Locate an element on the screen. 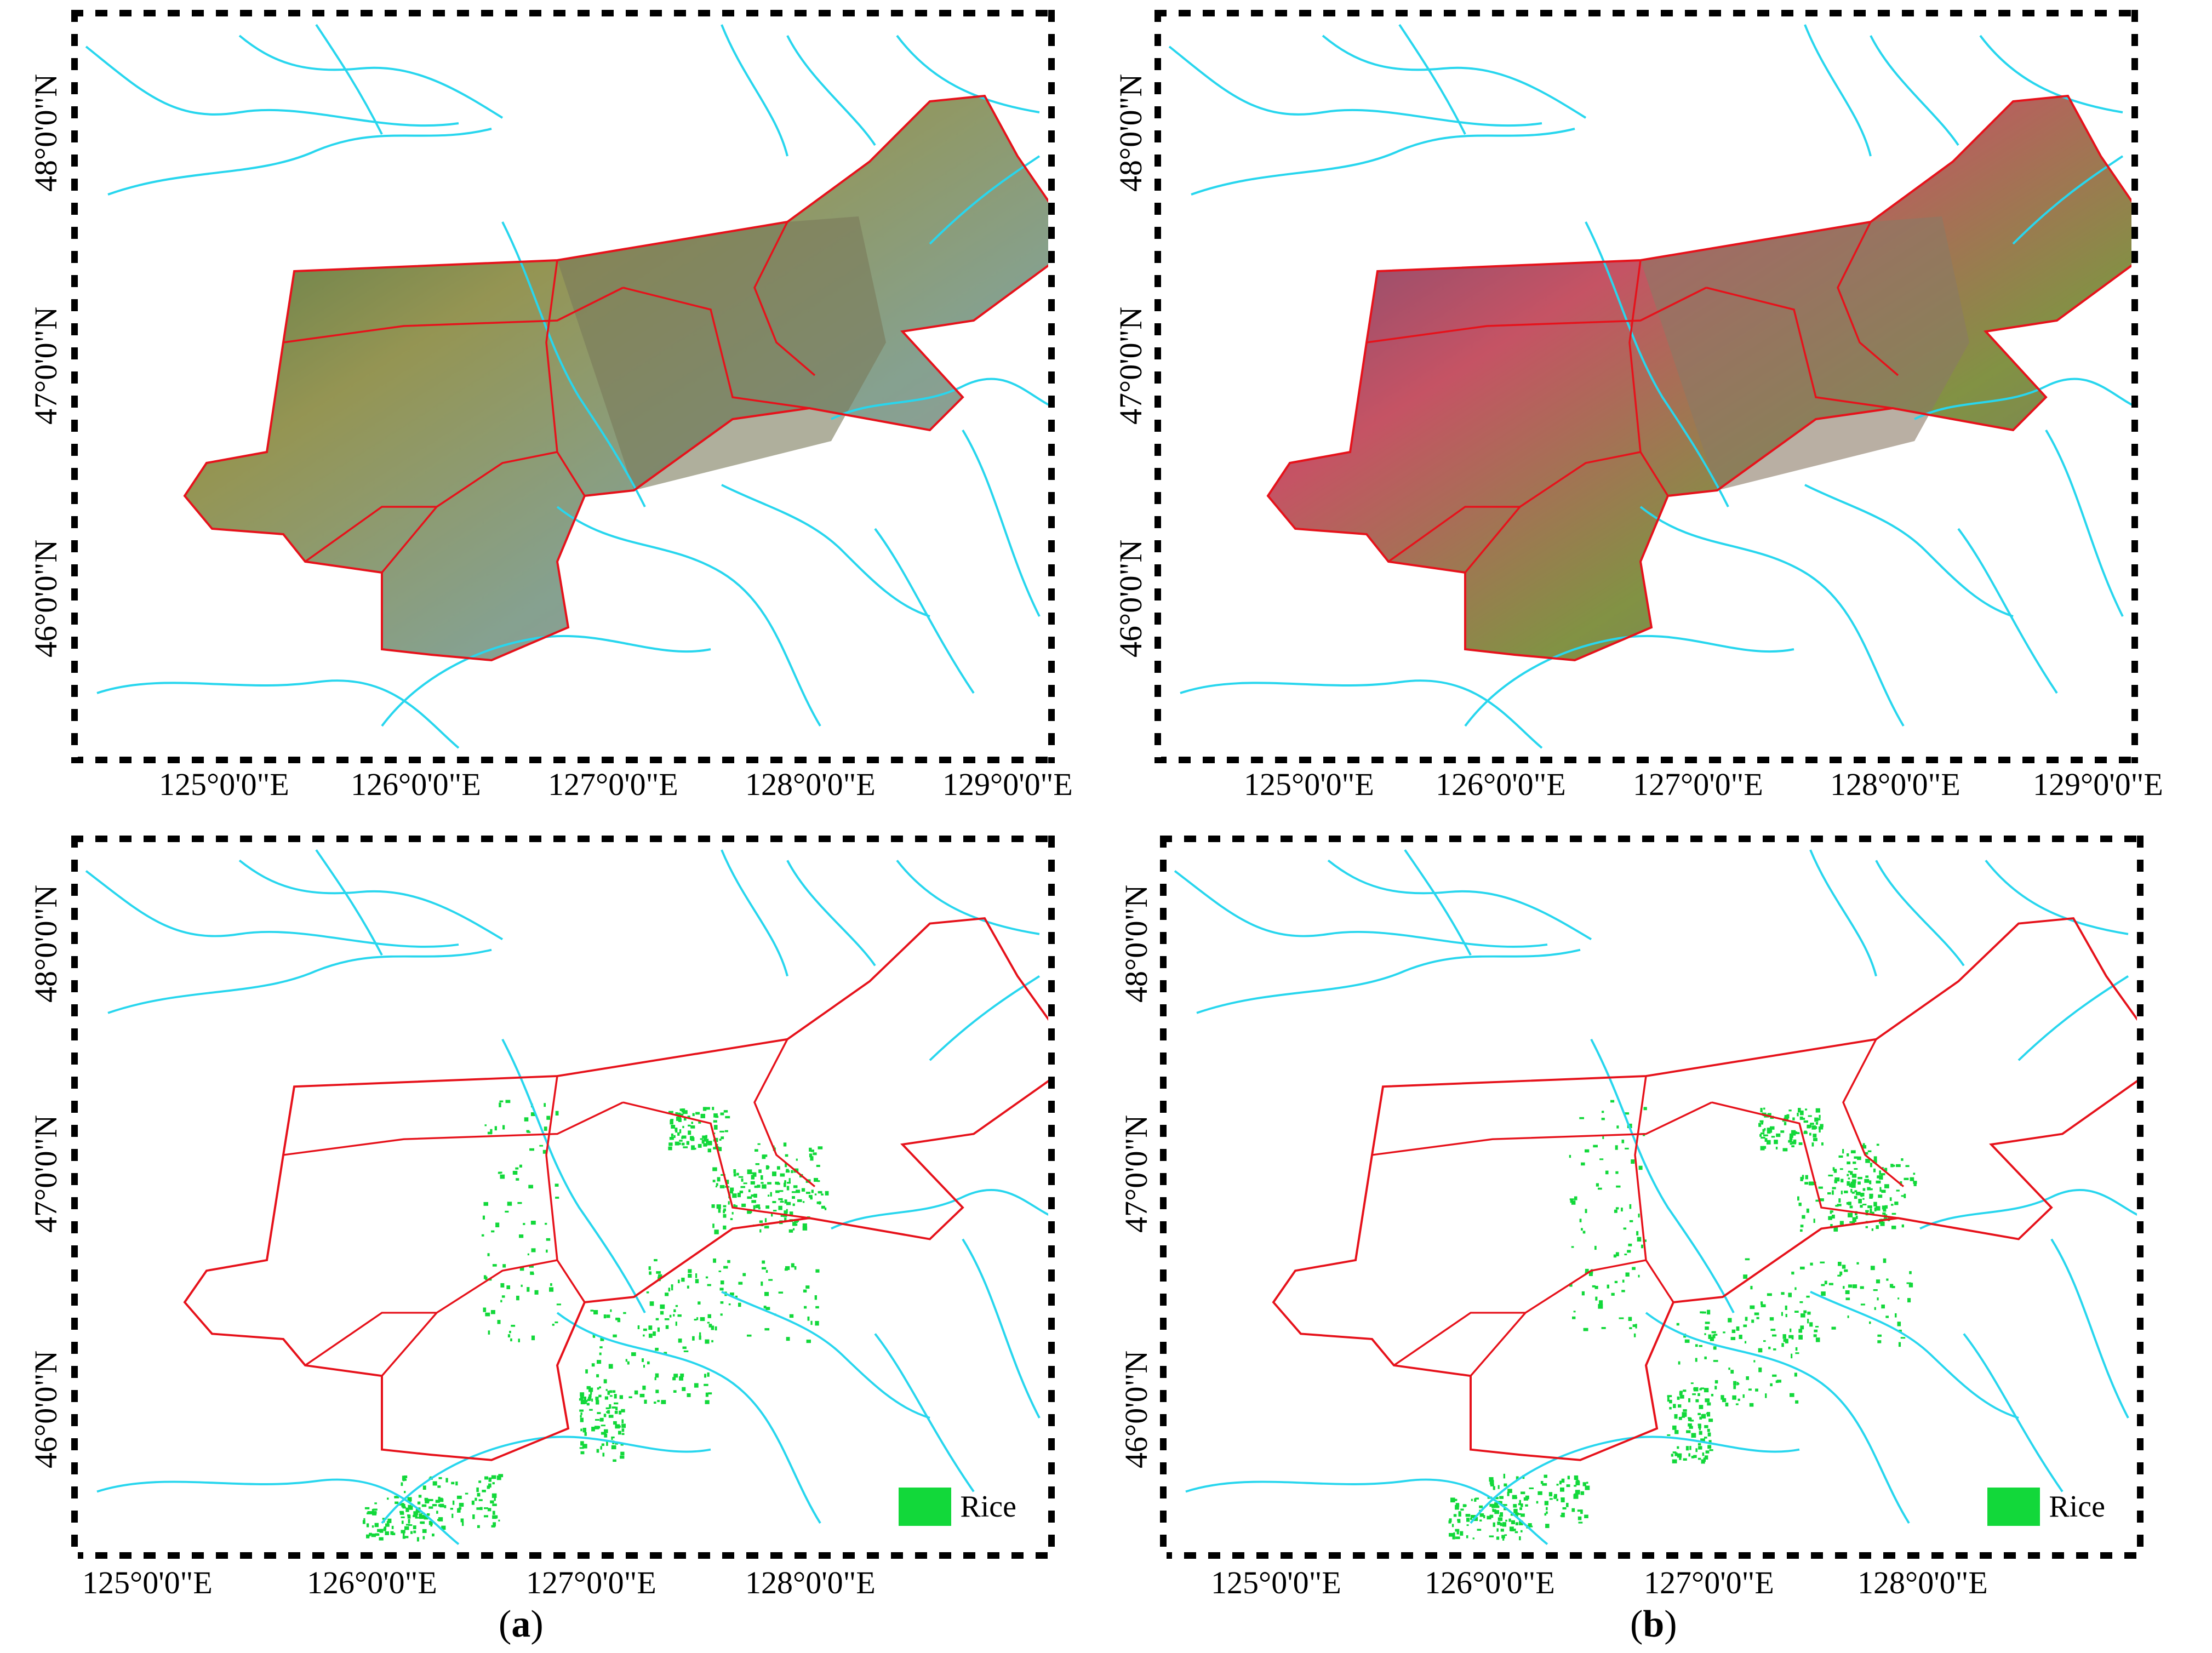 The height and width of the screenshot is (1653, 2212). caption-letter: b is located at coordinates (1654, 1624).